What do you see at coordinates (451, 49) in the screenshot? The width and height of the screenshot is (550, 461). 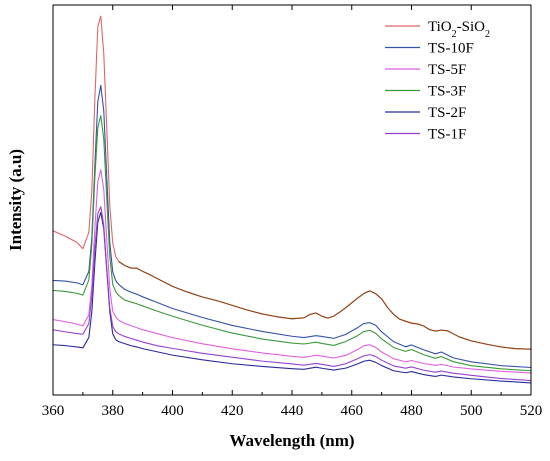 I see `legend-label-1: TS-10F` at bounding box center [451, 49].